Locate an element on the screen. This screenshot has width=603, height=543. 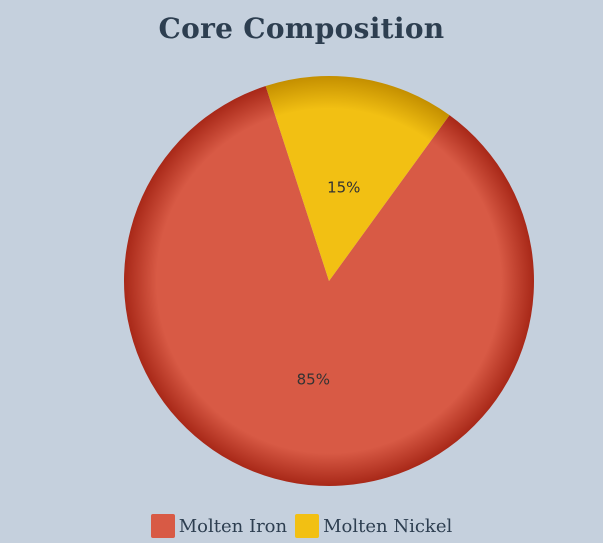
pie-slice-labels: 85% 15% is located at coordinates (329, 283).